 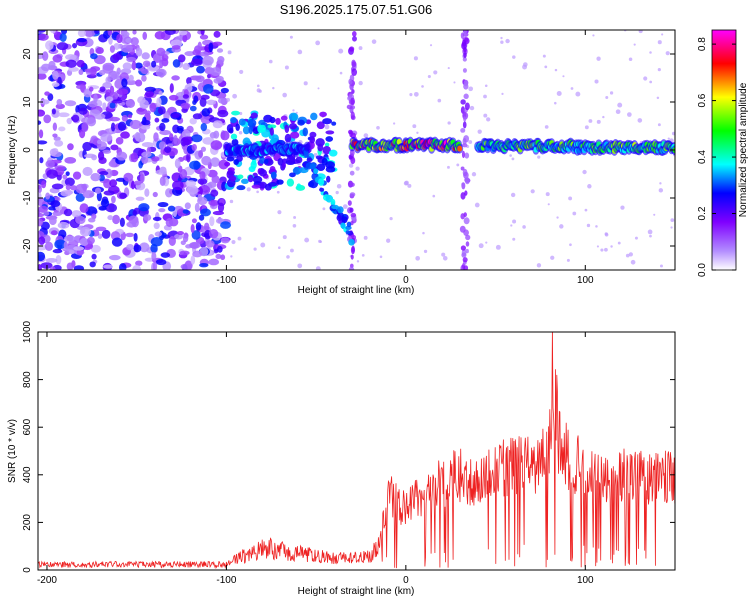 I want to click on colorbar-ticks: 0.0 0.2 0.4 0.6 0.8, so click(x=716, y=157).